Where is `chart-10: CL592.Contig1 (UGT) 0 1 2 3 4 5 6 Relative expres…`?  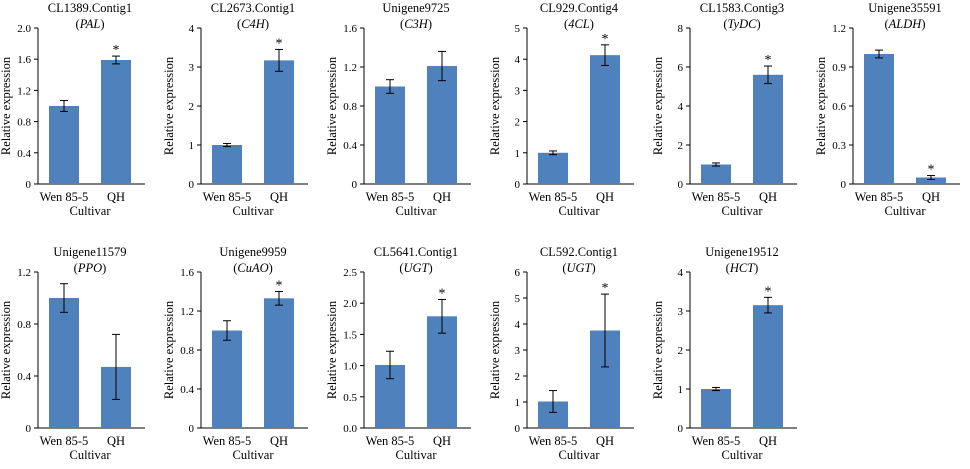 chart-10: CL592.Contig1 (UGT) 0 1 2 3 4 5 6 Relative expres… is located at coordinates (561, 353).